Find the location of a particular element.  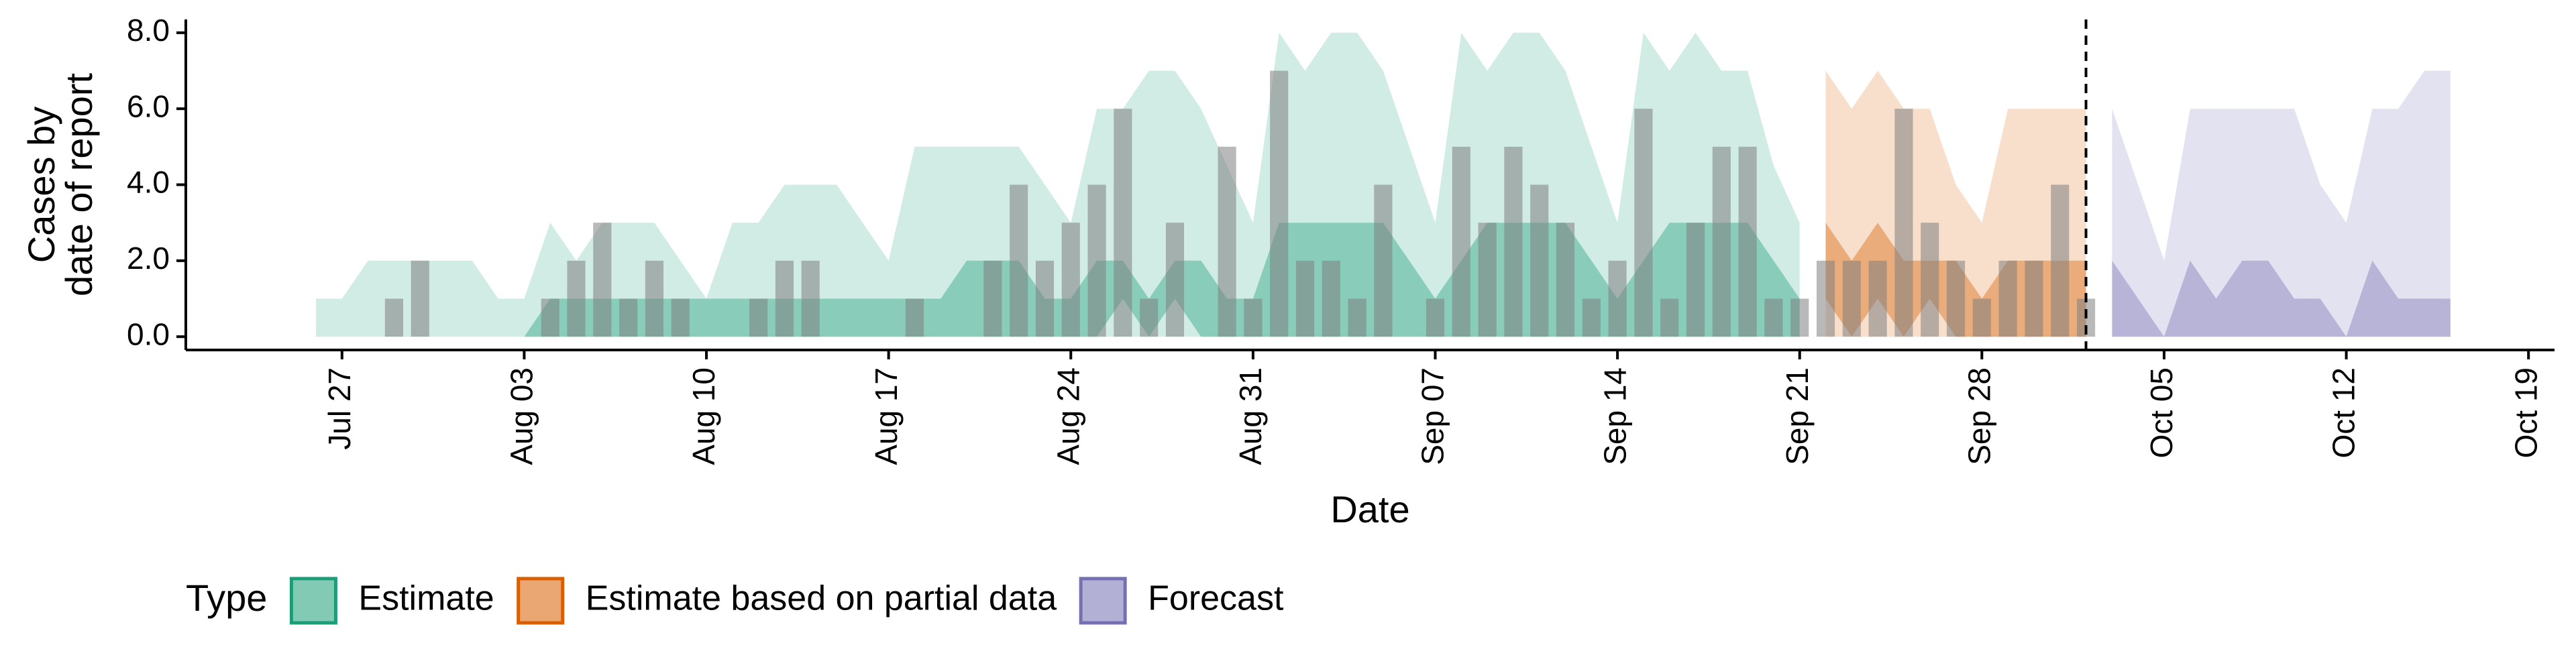

y-tick-label: 4.0 is located at coordinates (148, 182).